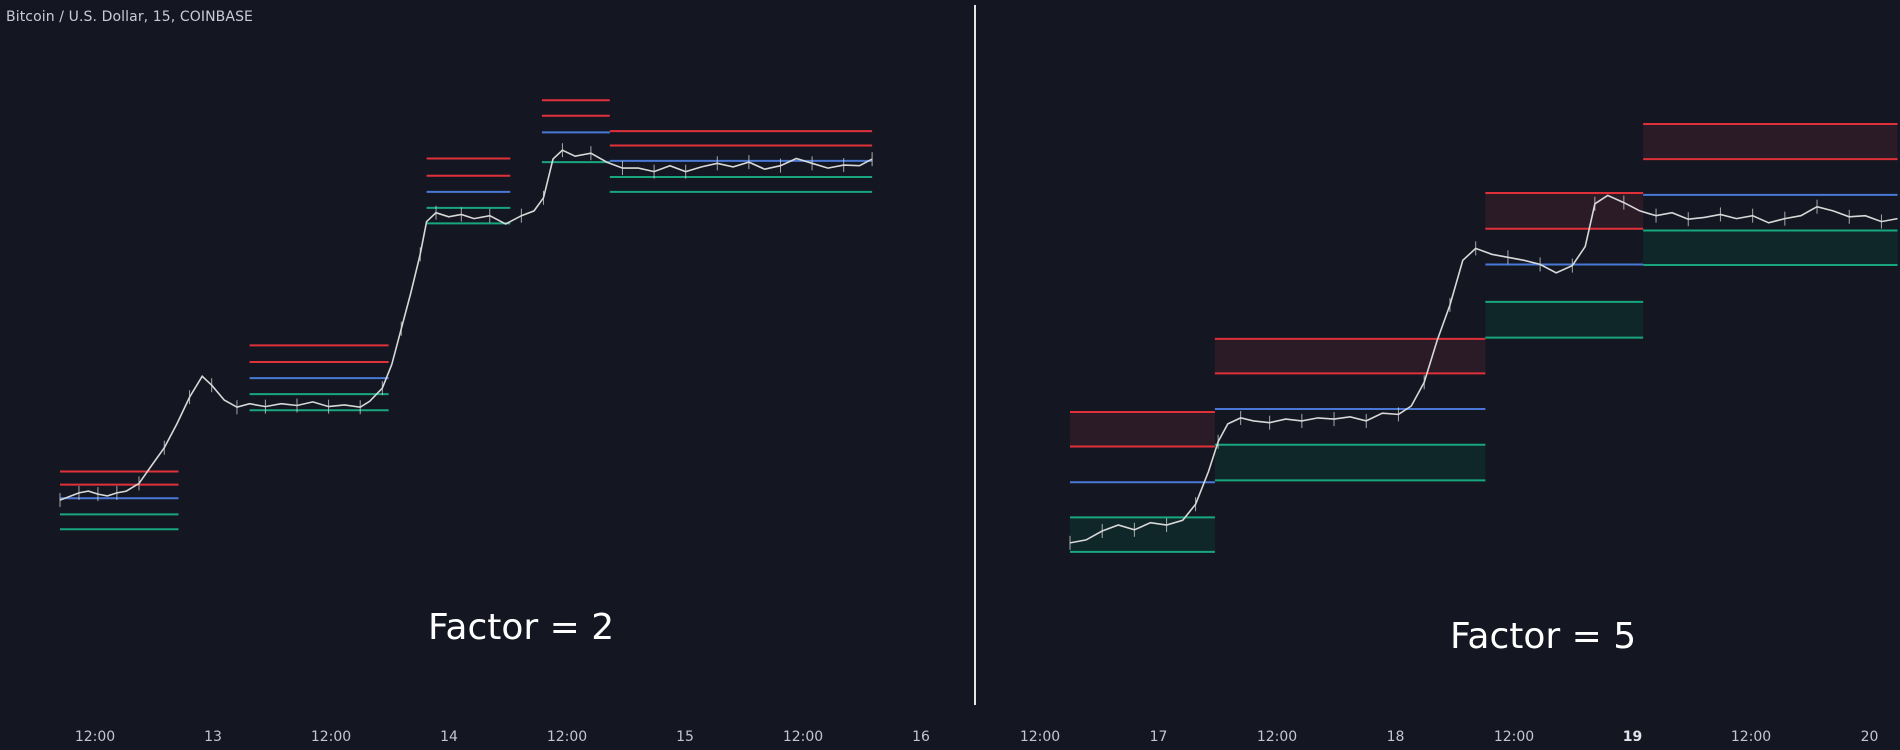 Image resolution: width=1900 pixels, height=750 pixels. What do you see at coordinates (449, 737) in the screenshot?
I see `x-tick-label: 14` at bounding box center [449, 737].